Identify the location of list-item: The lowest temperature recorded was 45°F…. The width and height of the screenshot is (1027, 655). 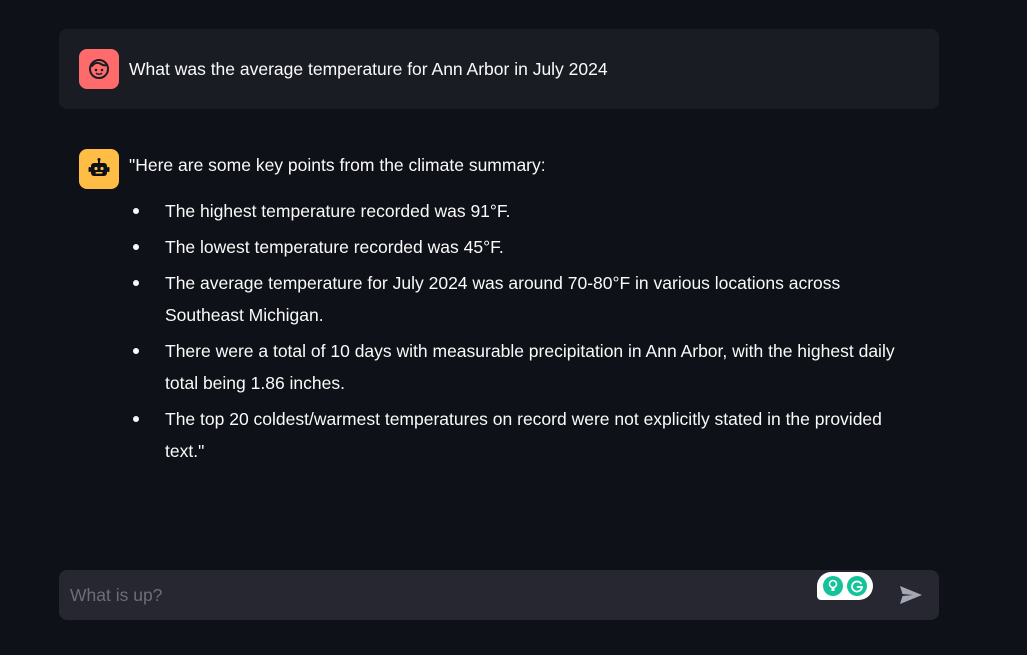
(526, 247).